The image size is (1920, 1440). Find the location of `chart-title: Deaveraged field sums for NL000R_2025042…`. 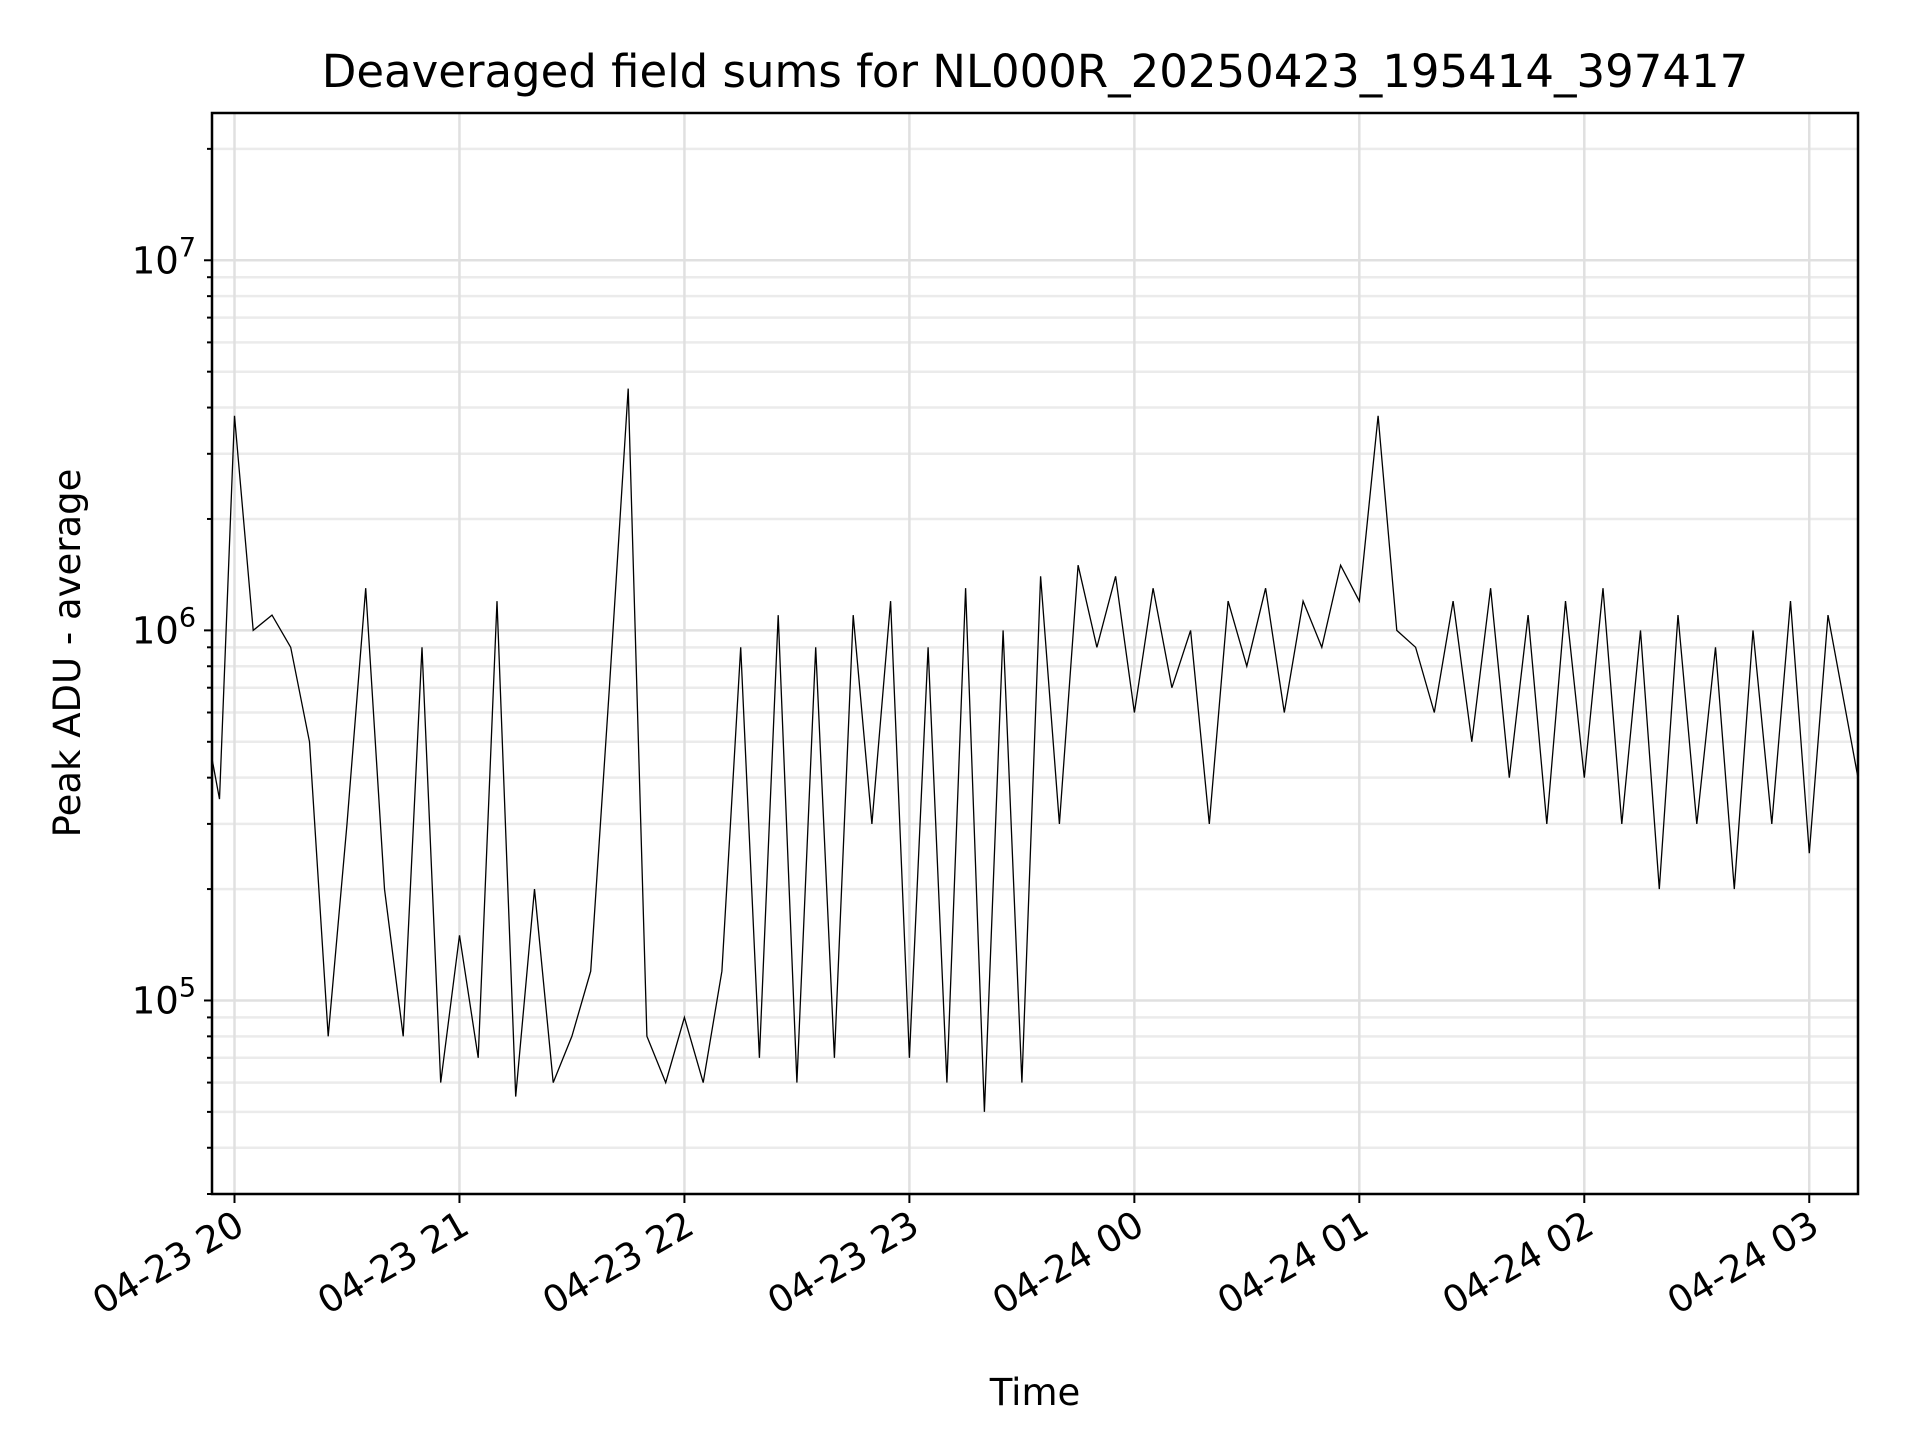

chart-title: Deaveraged field sums for NL000R_2025042… is located at coordinates (1035, 71).